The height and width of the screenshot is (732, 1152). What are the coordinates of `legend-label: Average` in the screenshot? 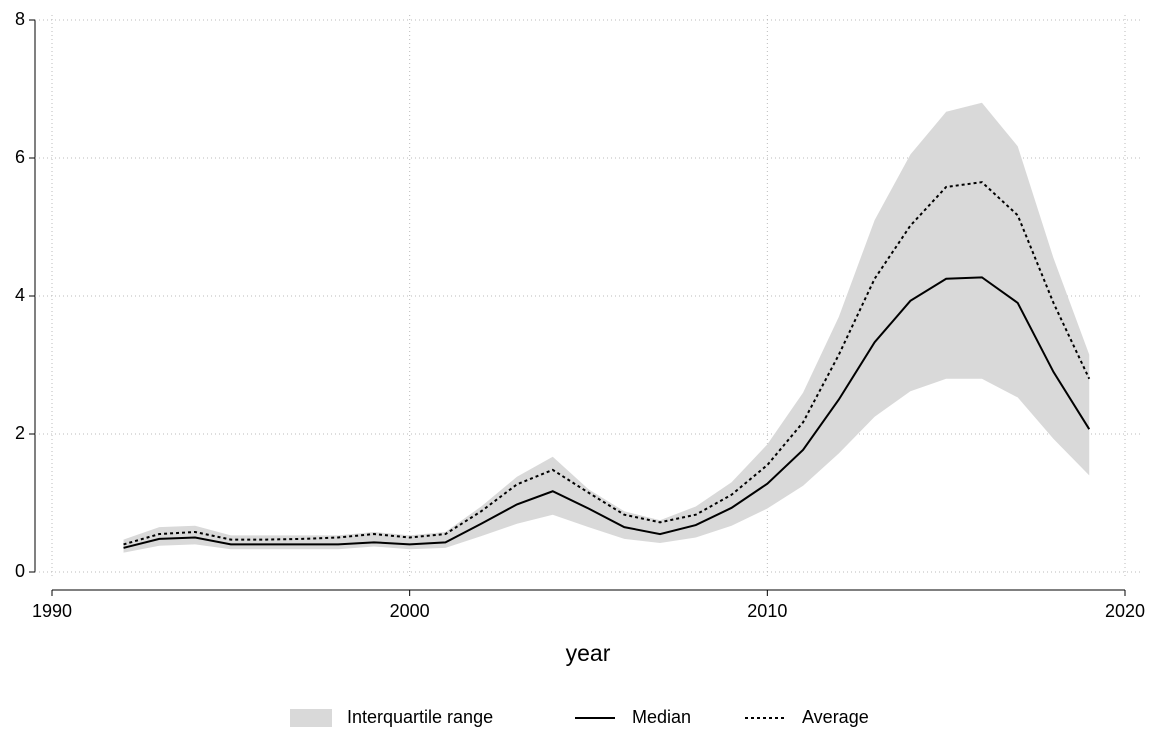 It's located at (835, 717).